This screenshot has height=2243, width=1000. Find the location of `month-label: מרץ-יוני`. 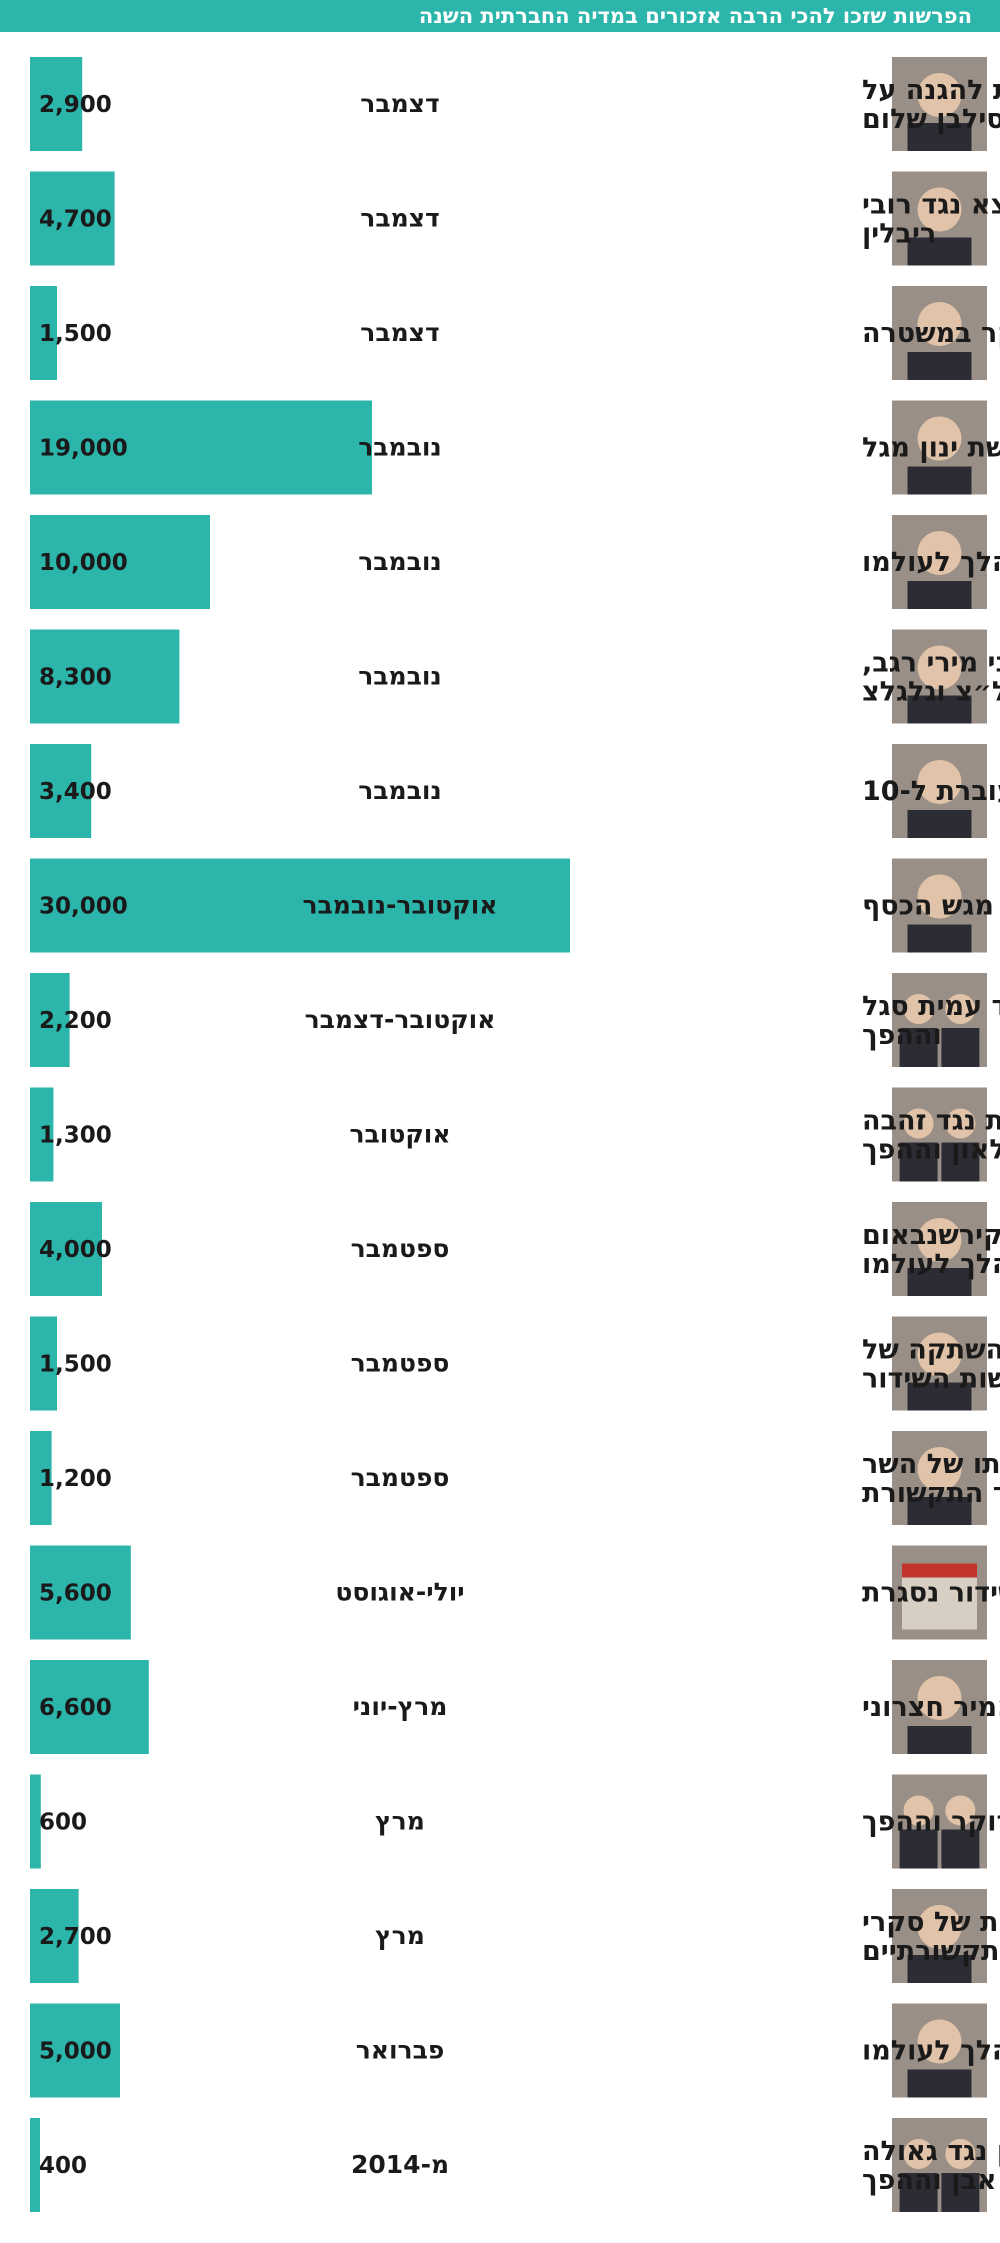

month-label: מרץ-יוני is located at coordinates (400, 1706).